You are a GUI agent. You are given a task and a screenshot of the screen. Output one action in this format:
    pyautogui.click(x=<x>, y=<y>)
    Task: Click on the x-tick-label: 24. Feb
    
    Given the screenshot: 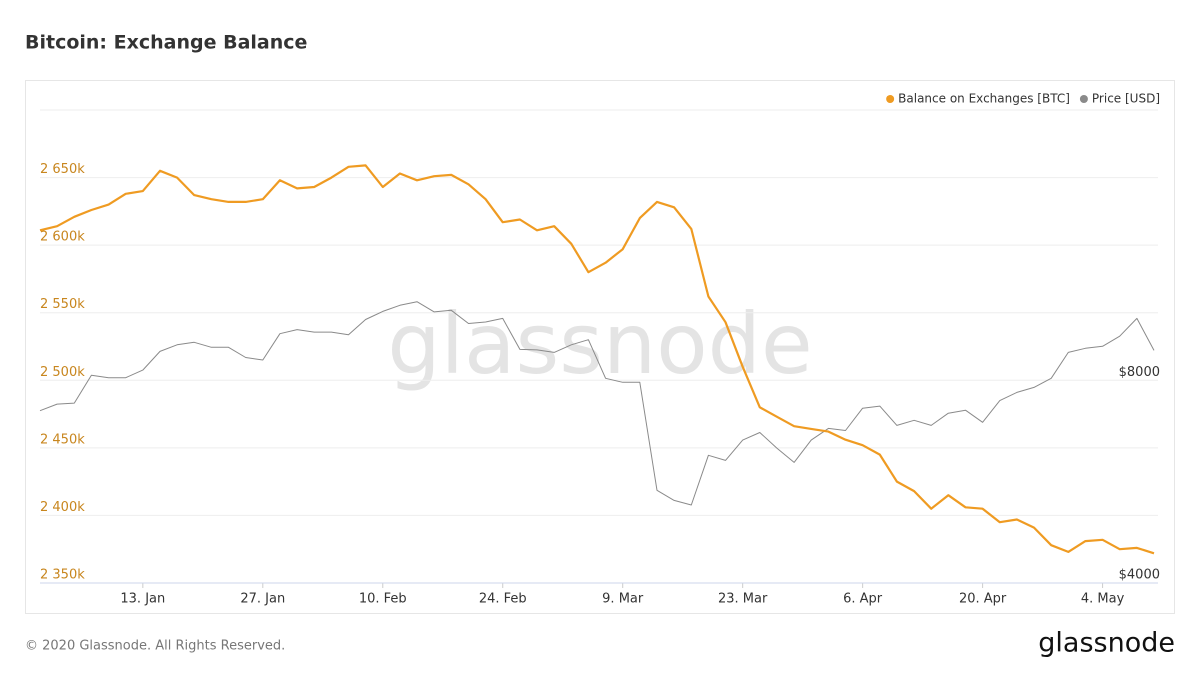 What is the action you would take?
    pyautogui.click(x=503, y=599)
    